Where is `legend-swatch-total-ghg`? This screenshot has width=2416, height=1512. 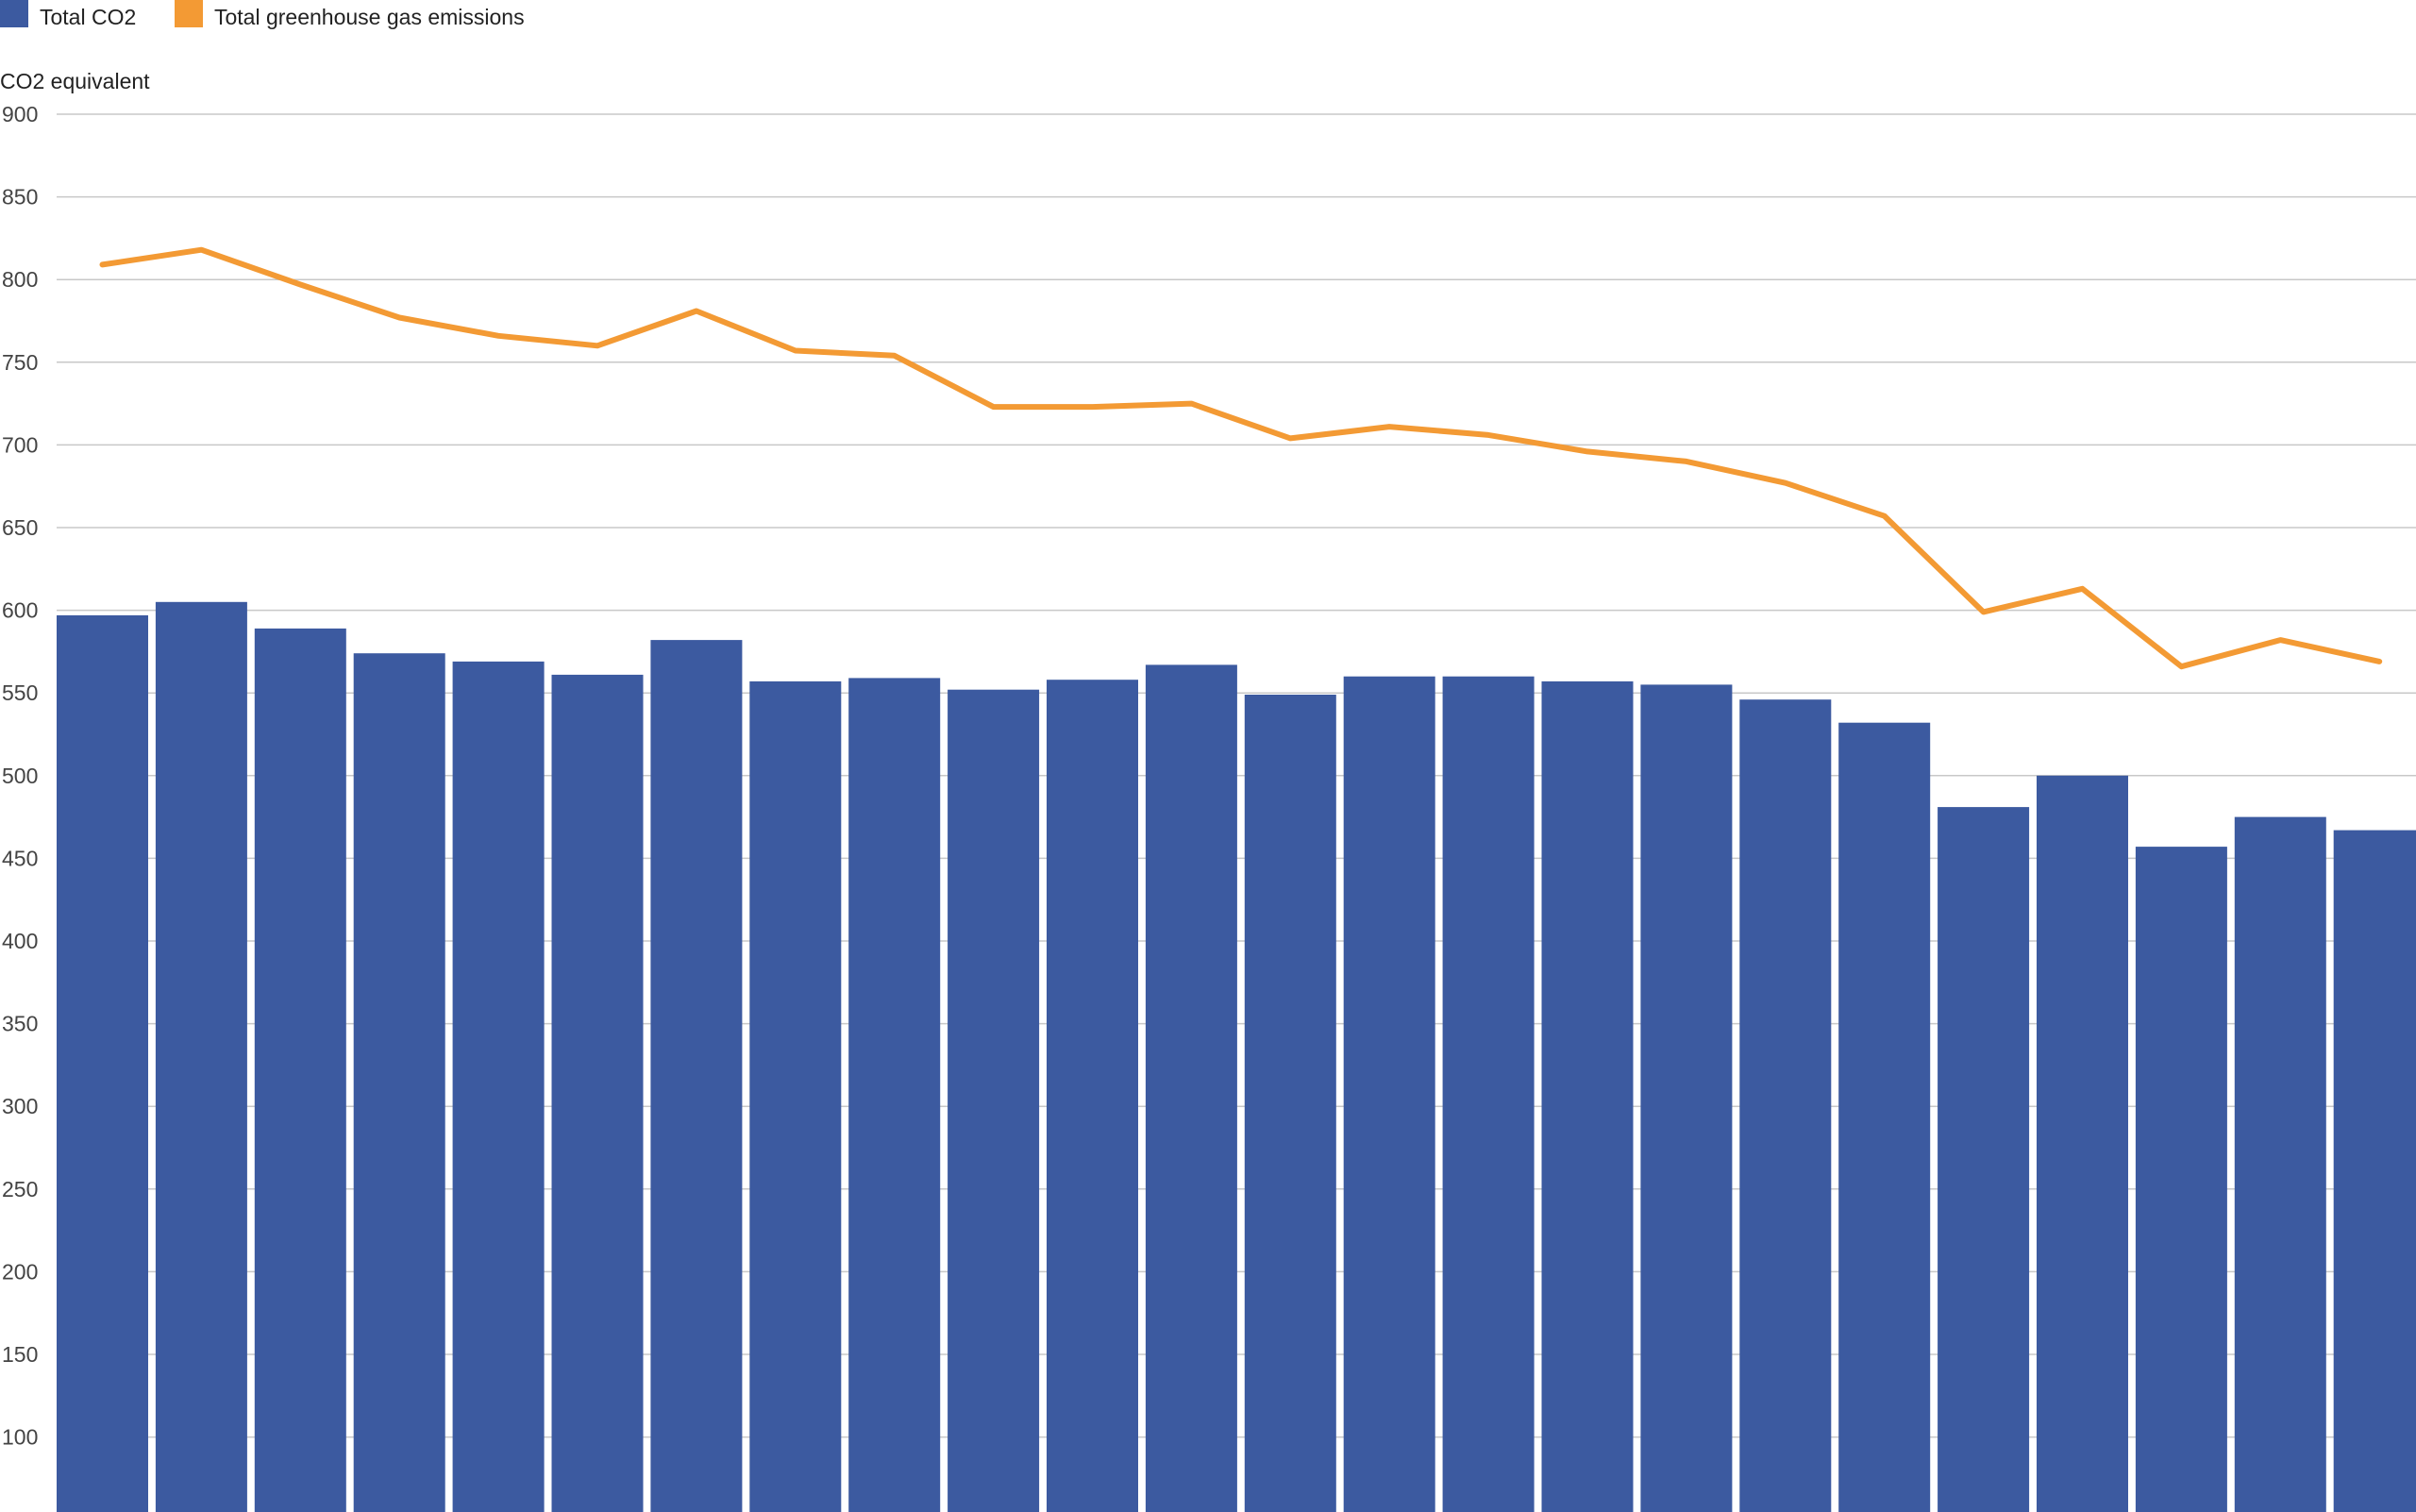
legend-swatch-total-ghg is located at coordinates (189, 13).